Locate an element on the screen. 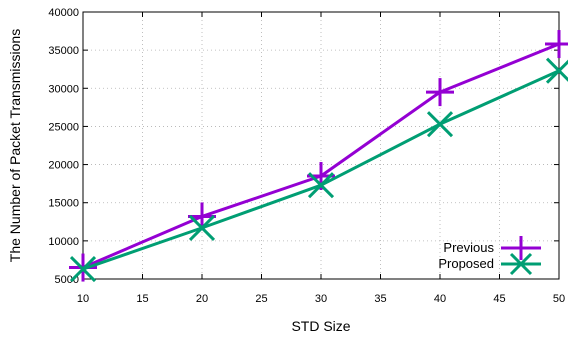 The image size is (568, 342). legend-item-previous: Previous is located at coordinates (492, 248).